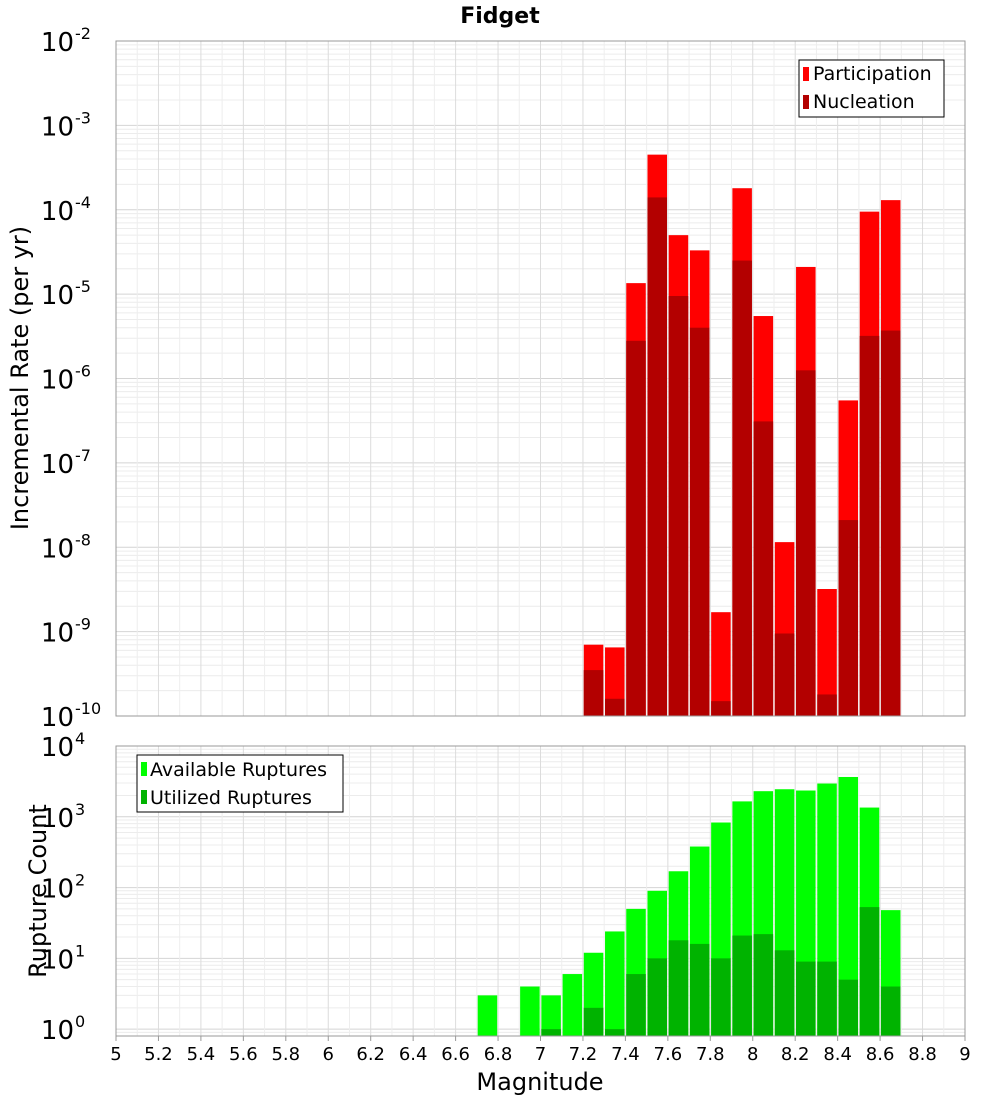  Describe the element at coordinates (539, 1082) in the screenshot. I see `x-axis-label: Magnitude` at that location.